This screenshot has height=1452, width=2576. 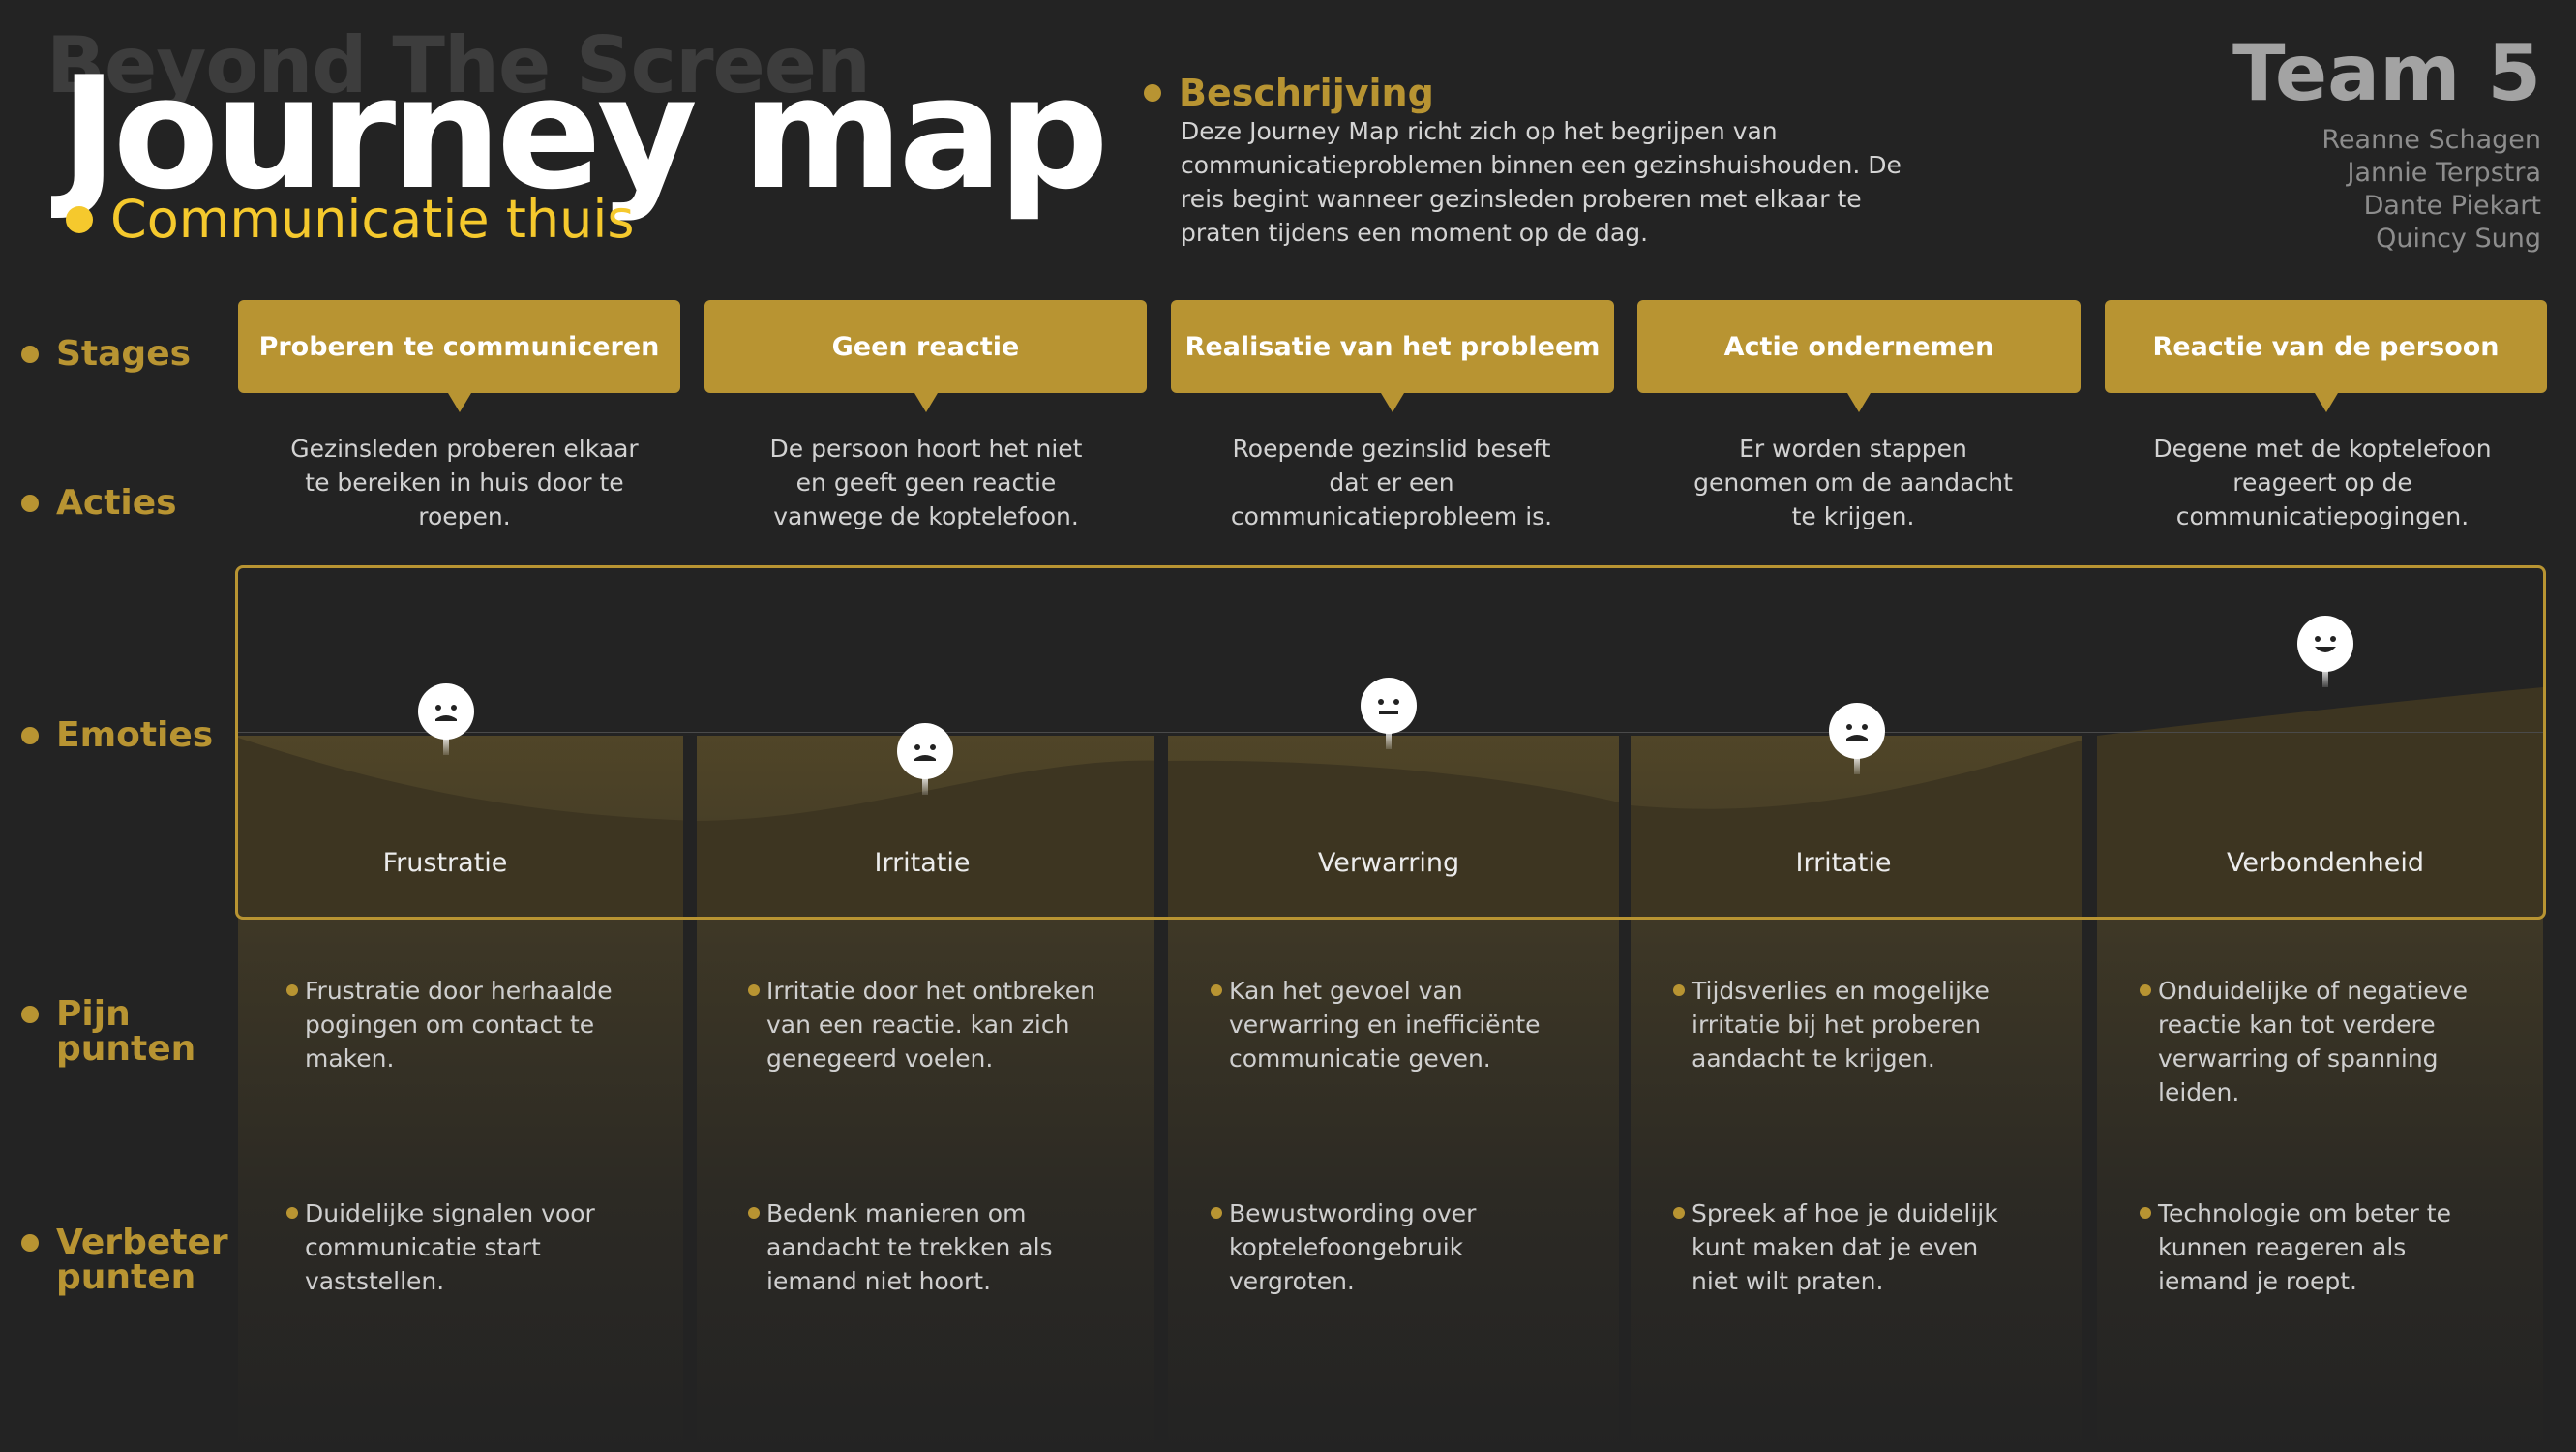 I want to click on stage-title: Realisatie van het probleem, so click(x=1392, y=346).